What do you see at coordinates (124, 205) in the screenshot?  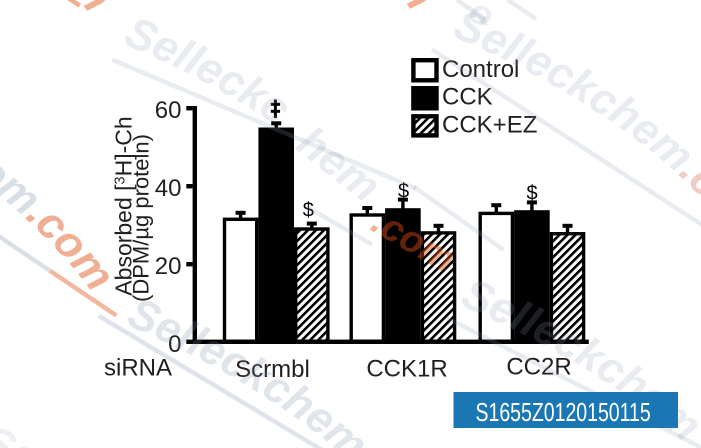 I see `svg-text: Absorbed [3H]-Ch` at bounding box center [124, 205].